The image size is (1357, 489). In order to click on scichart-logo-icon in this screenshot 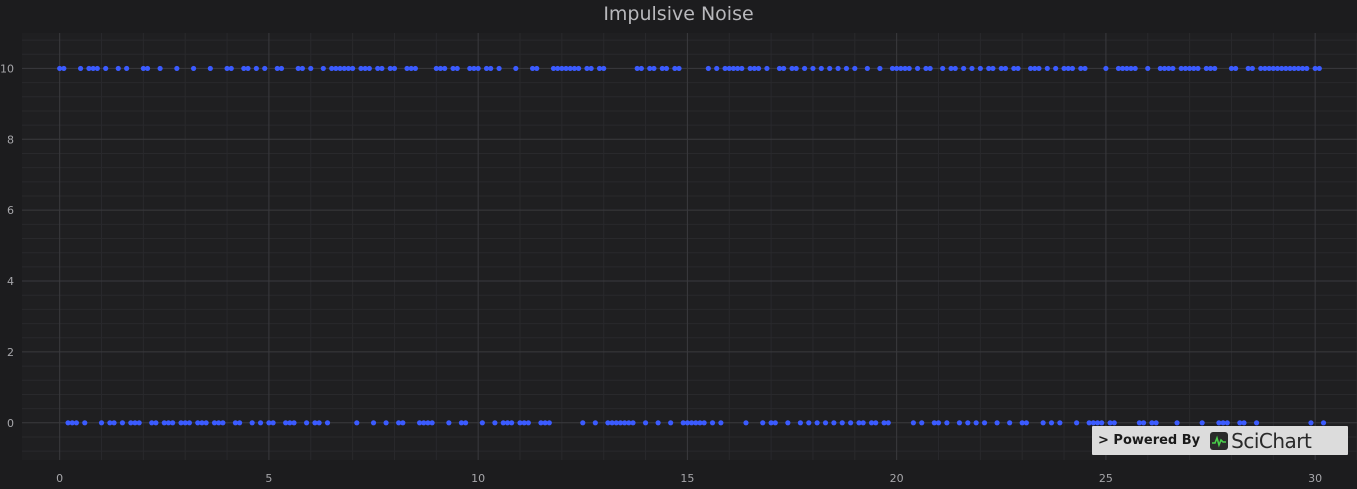, I will do `click(1219, 440)`.